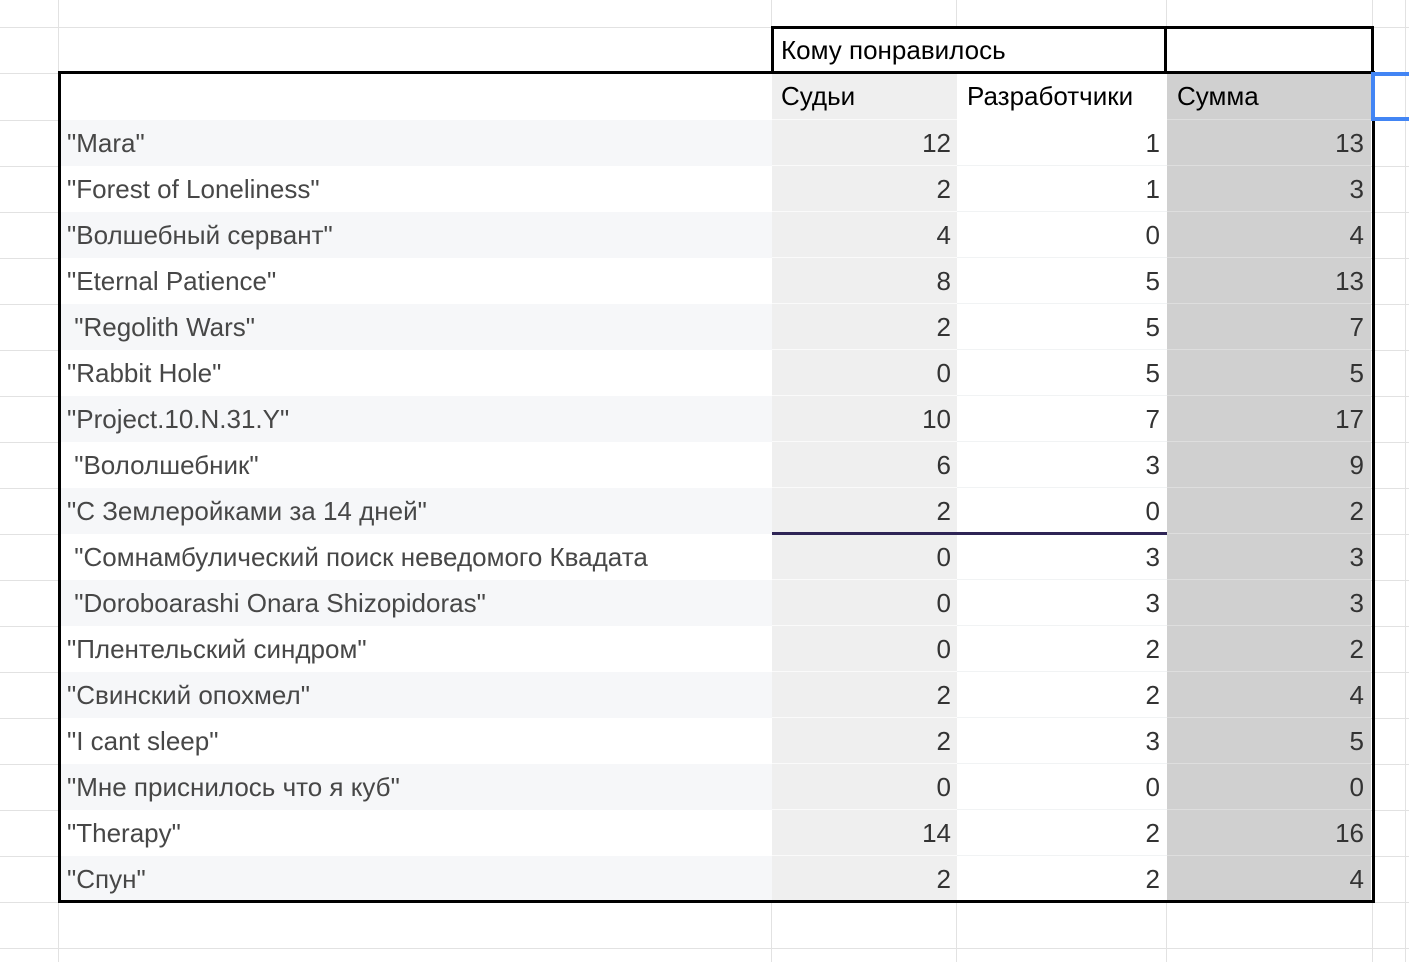 Image resolution: width=1409 pixels, height=962 pixels. I want to click on cell-judges: 12, so click(864, 143).